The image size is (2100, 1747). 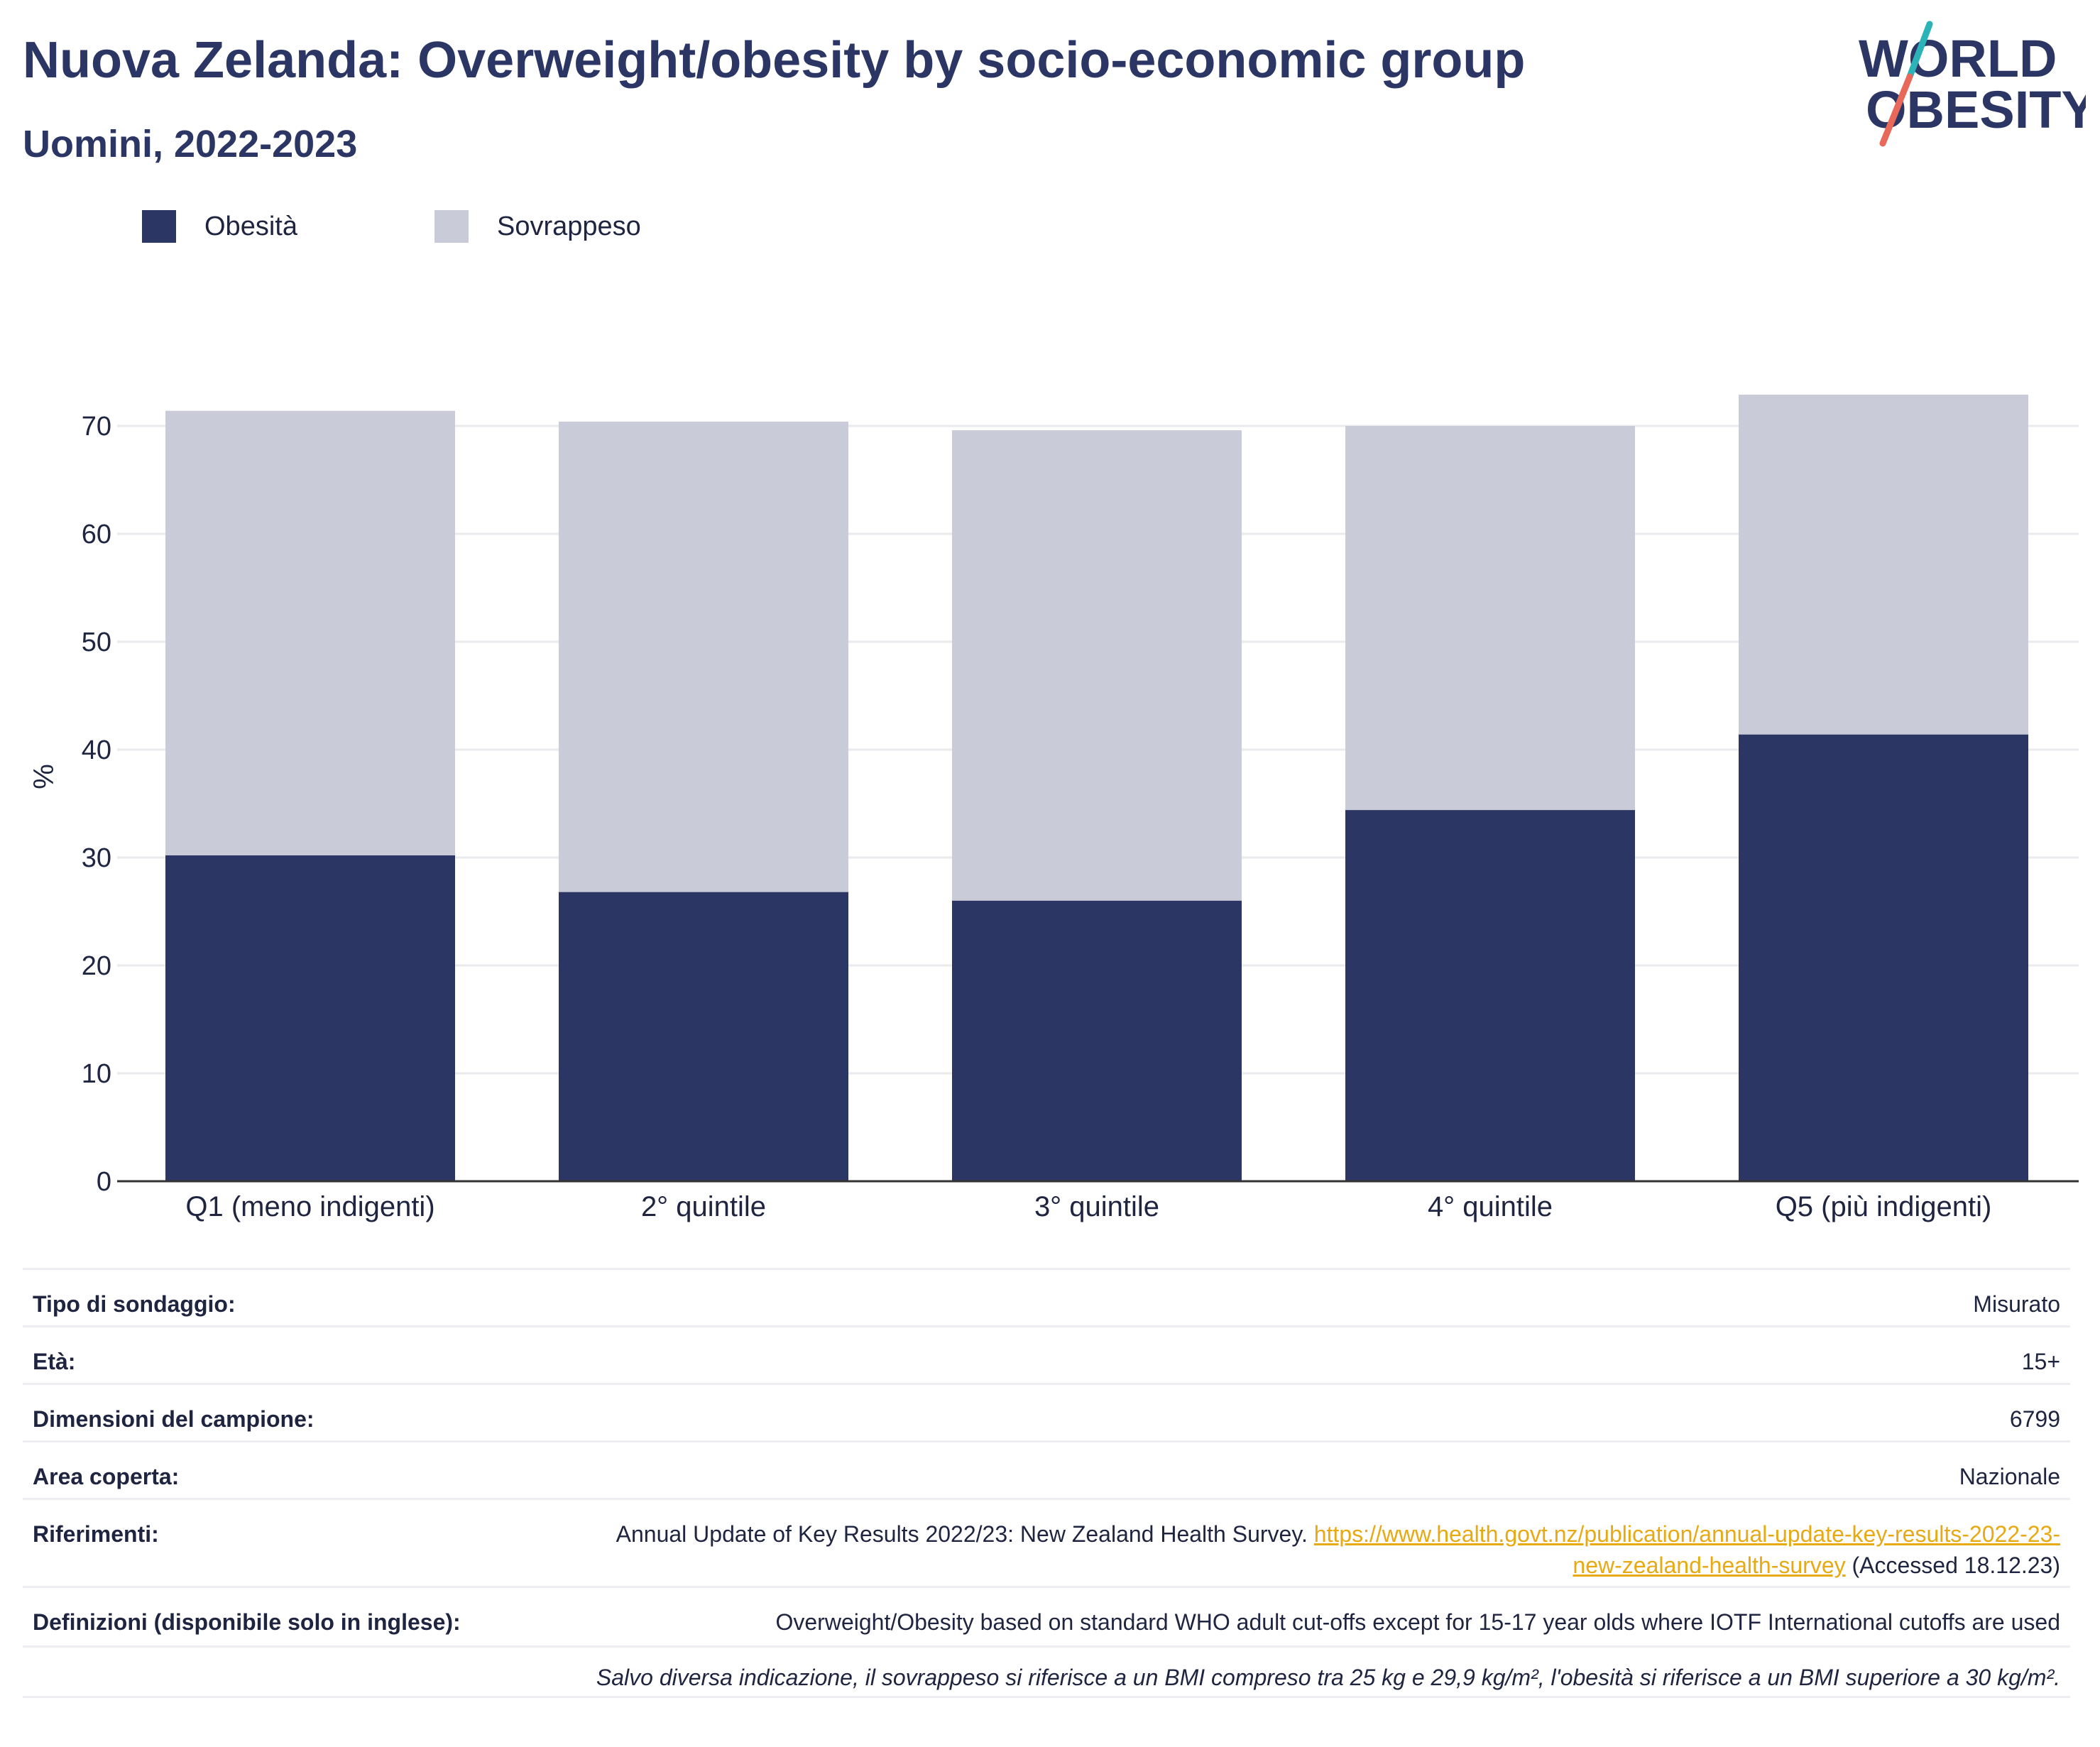 I want to click on y-tick-label: 50, so click(x=96, y=642).